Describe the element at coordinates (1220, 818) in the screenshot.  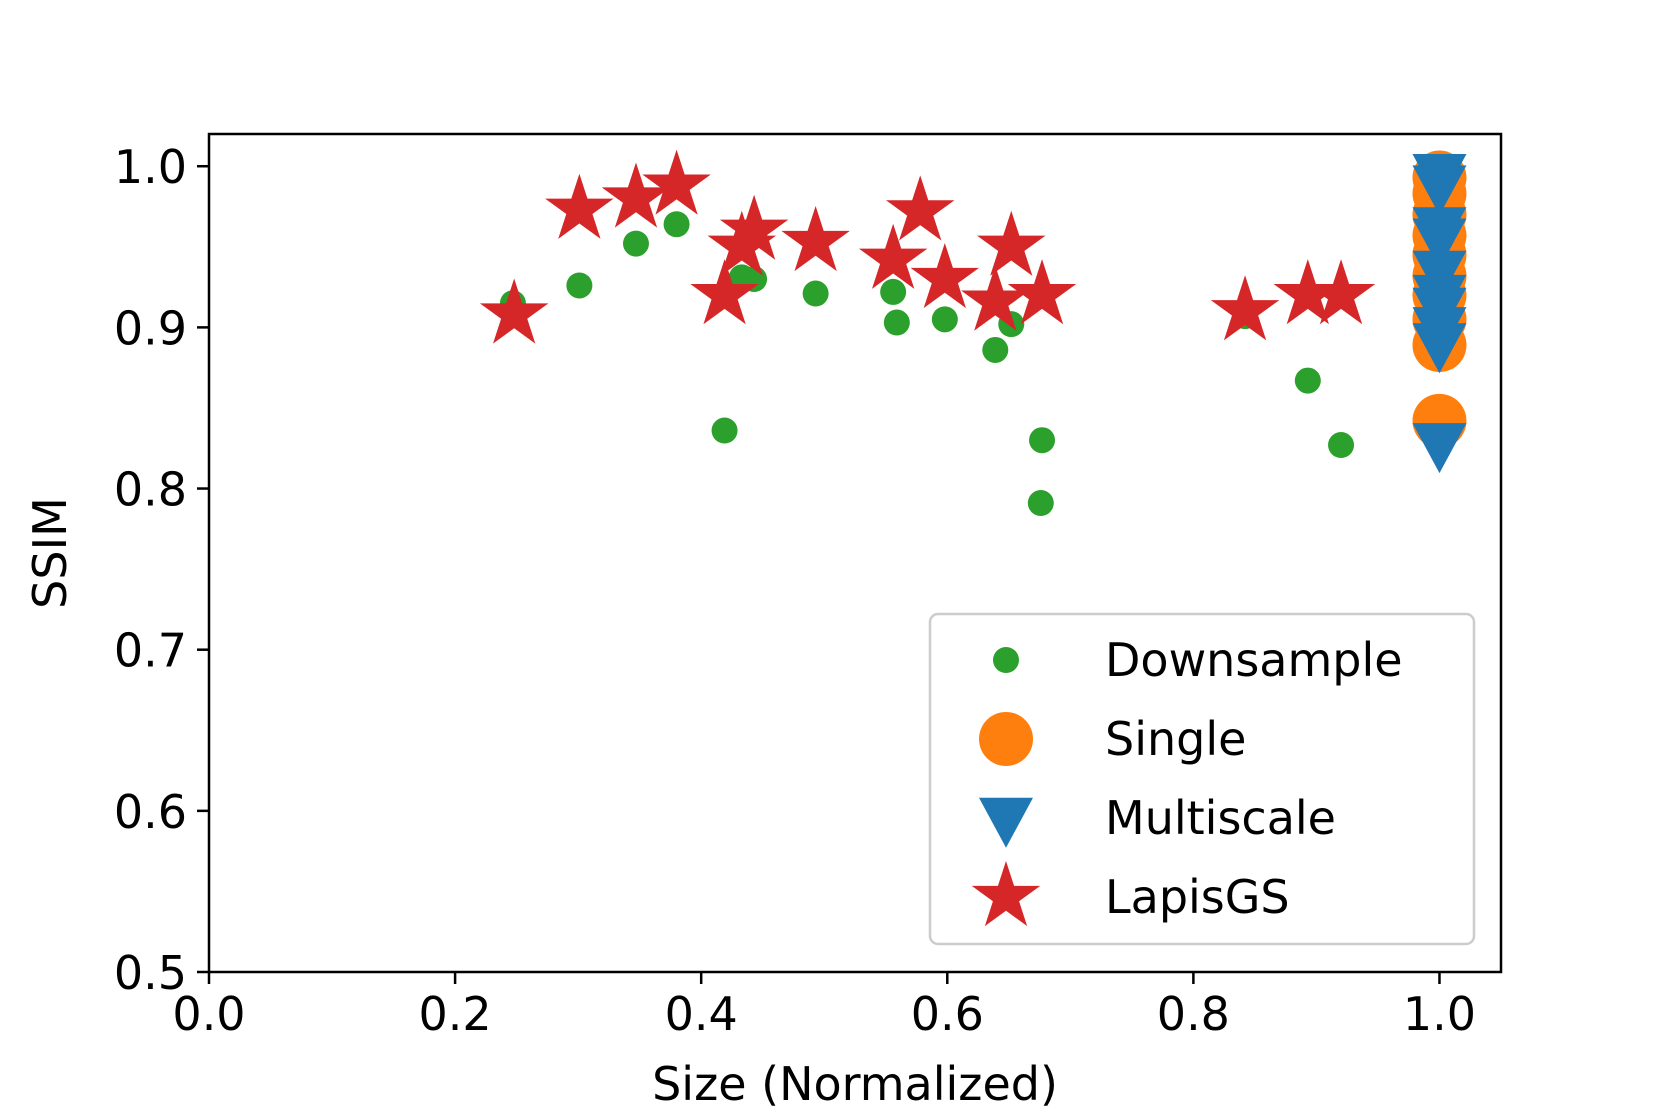
I see `legend-label: Multiscale` at that location.